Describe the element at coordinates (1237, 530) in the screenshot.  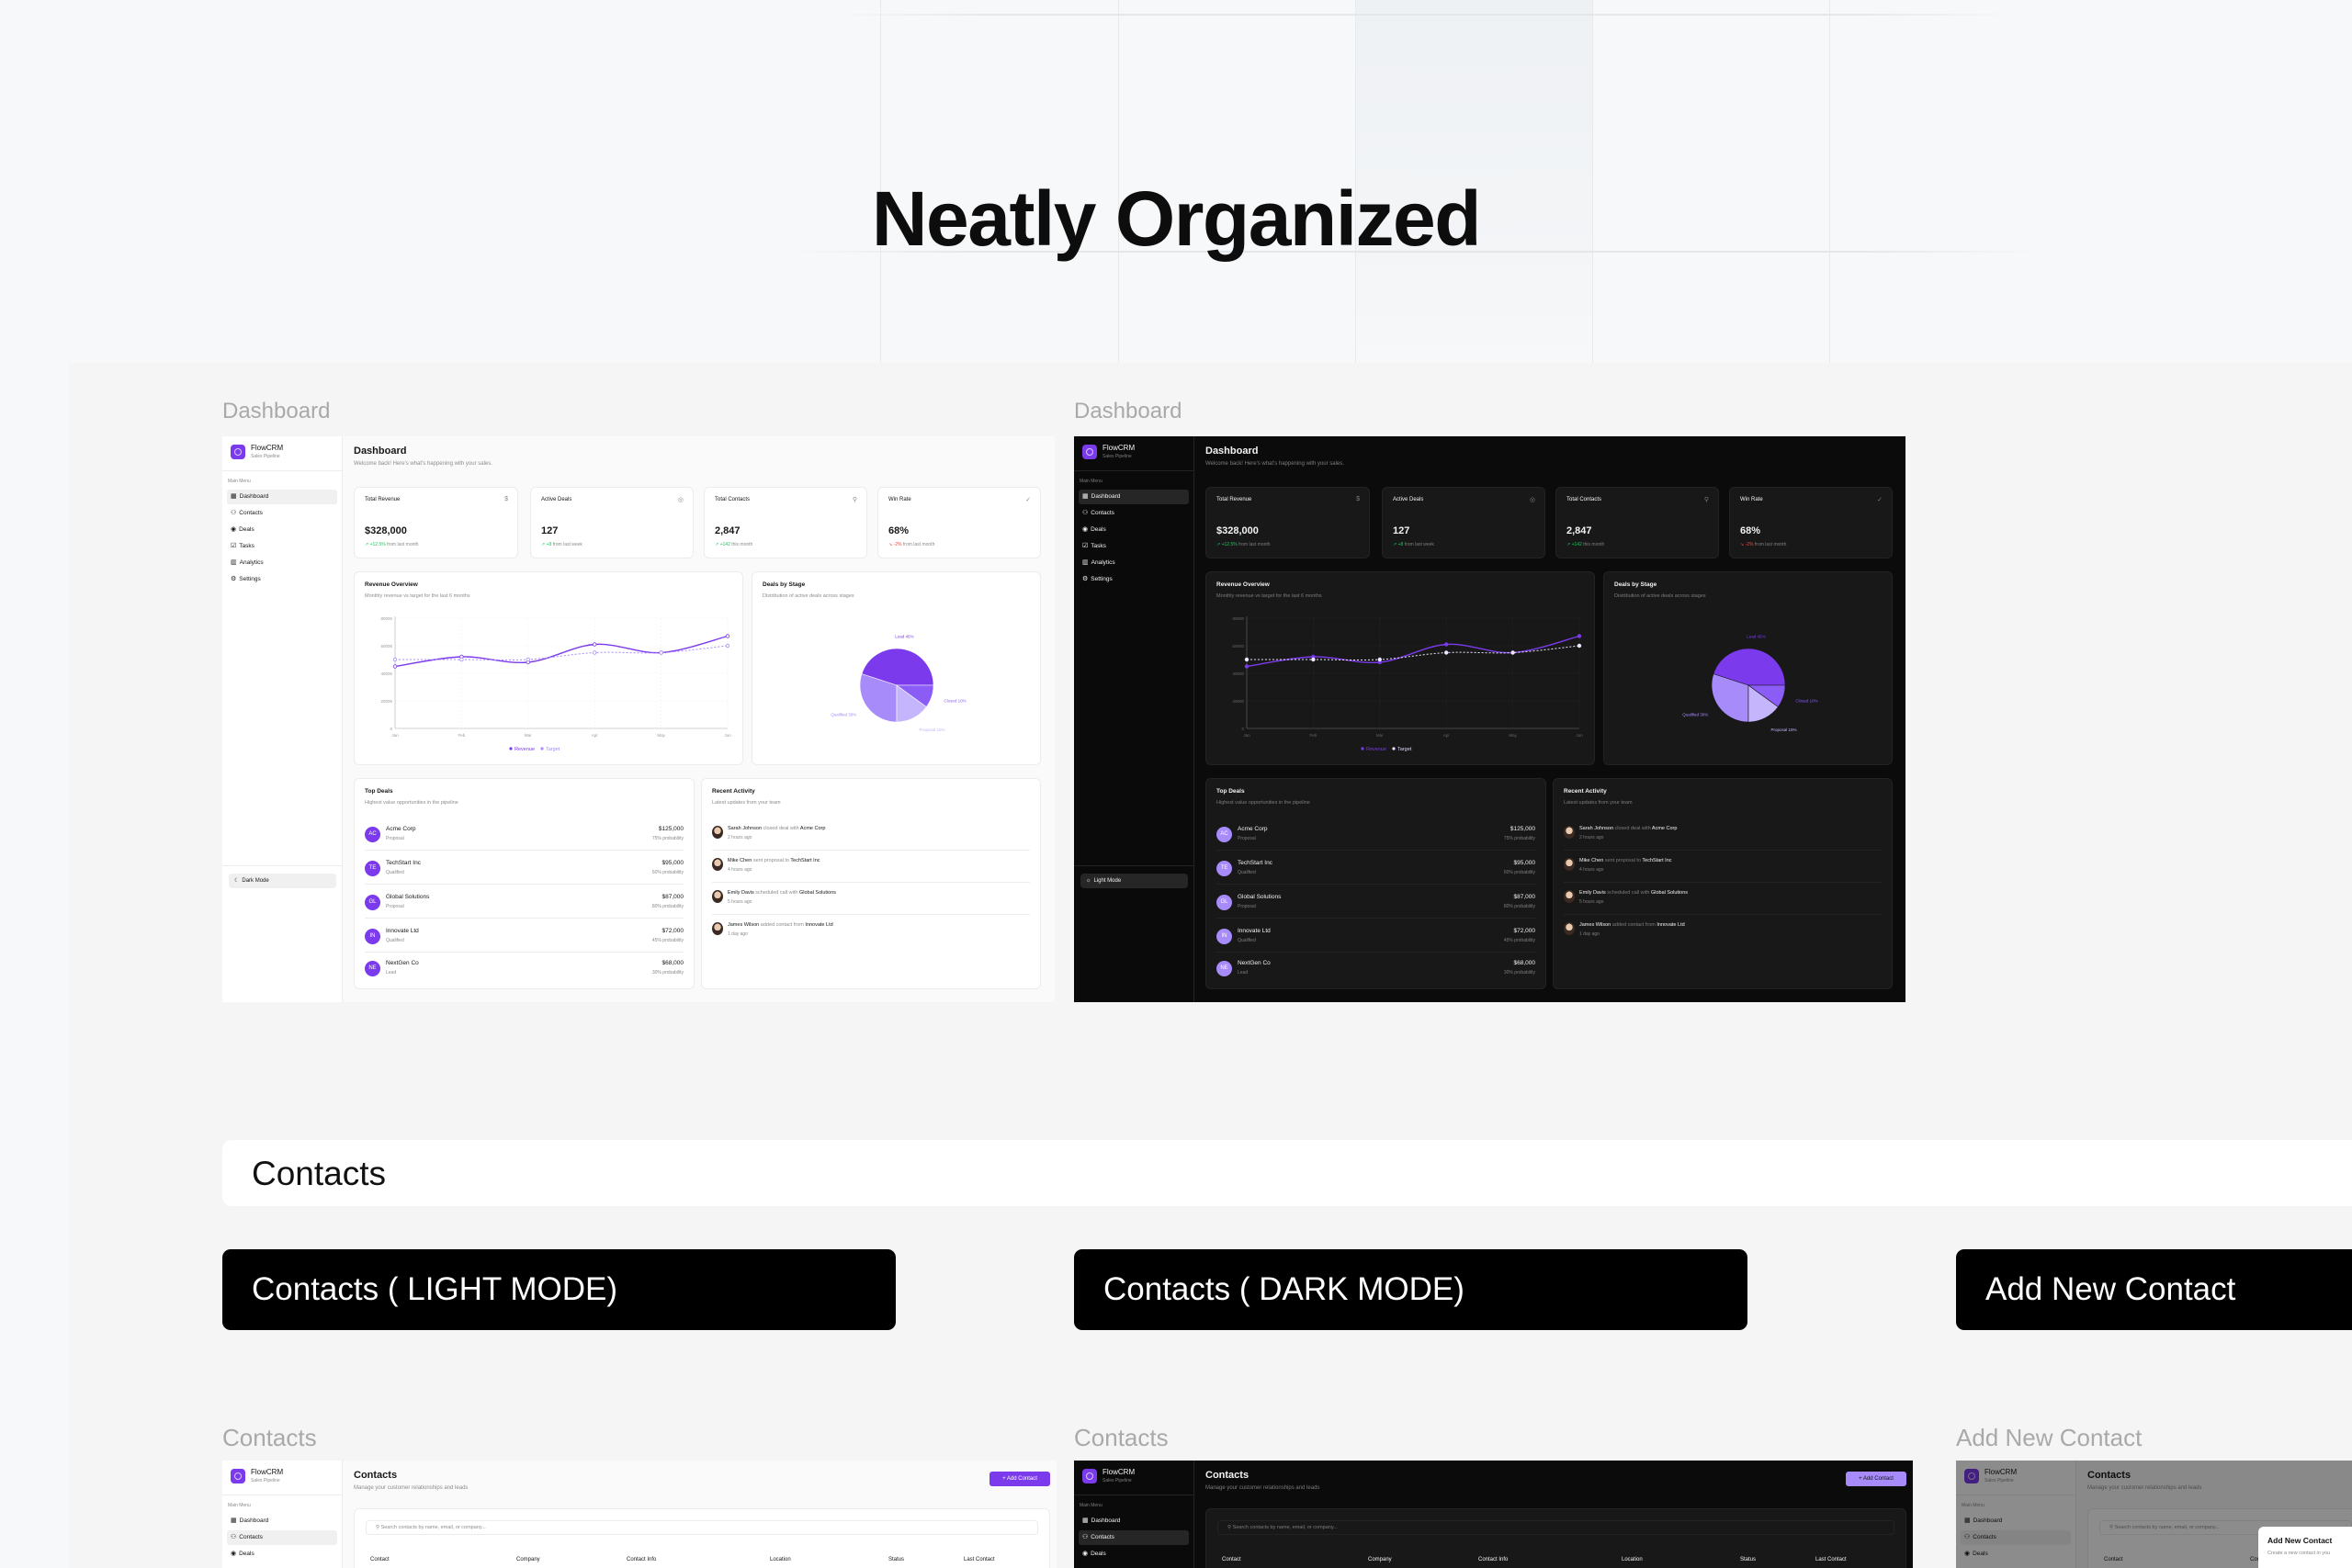
I see `stat-value: $328,000` at that location.